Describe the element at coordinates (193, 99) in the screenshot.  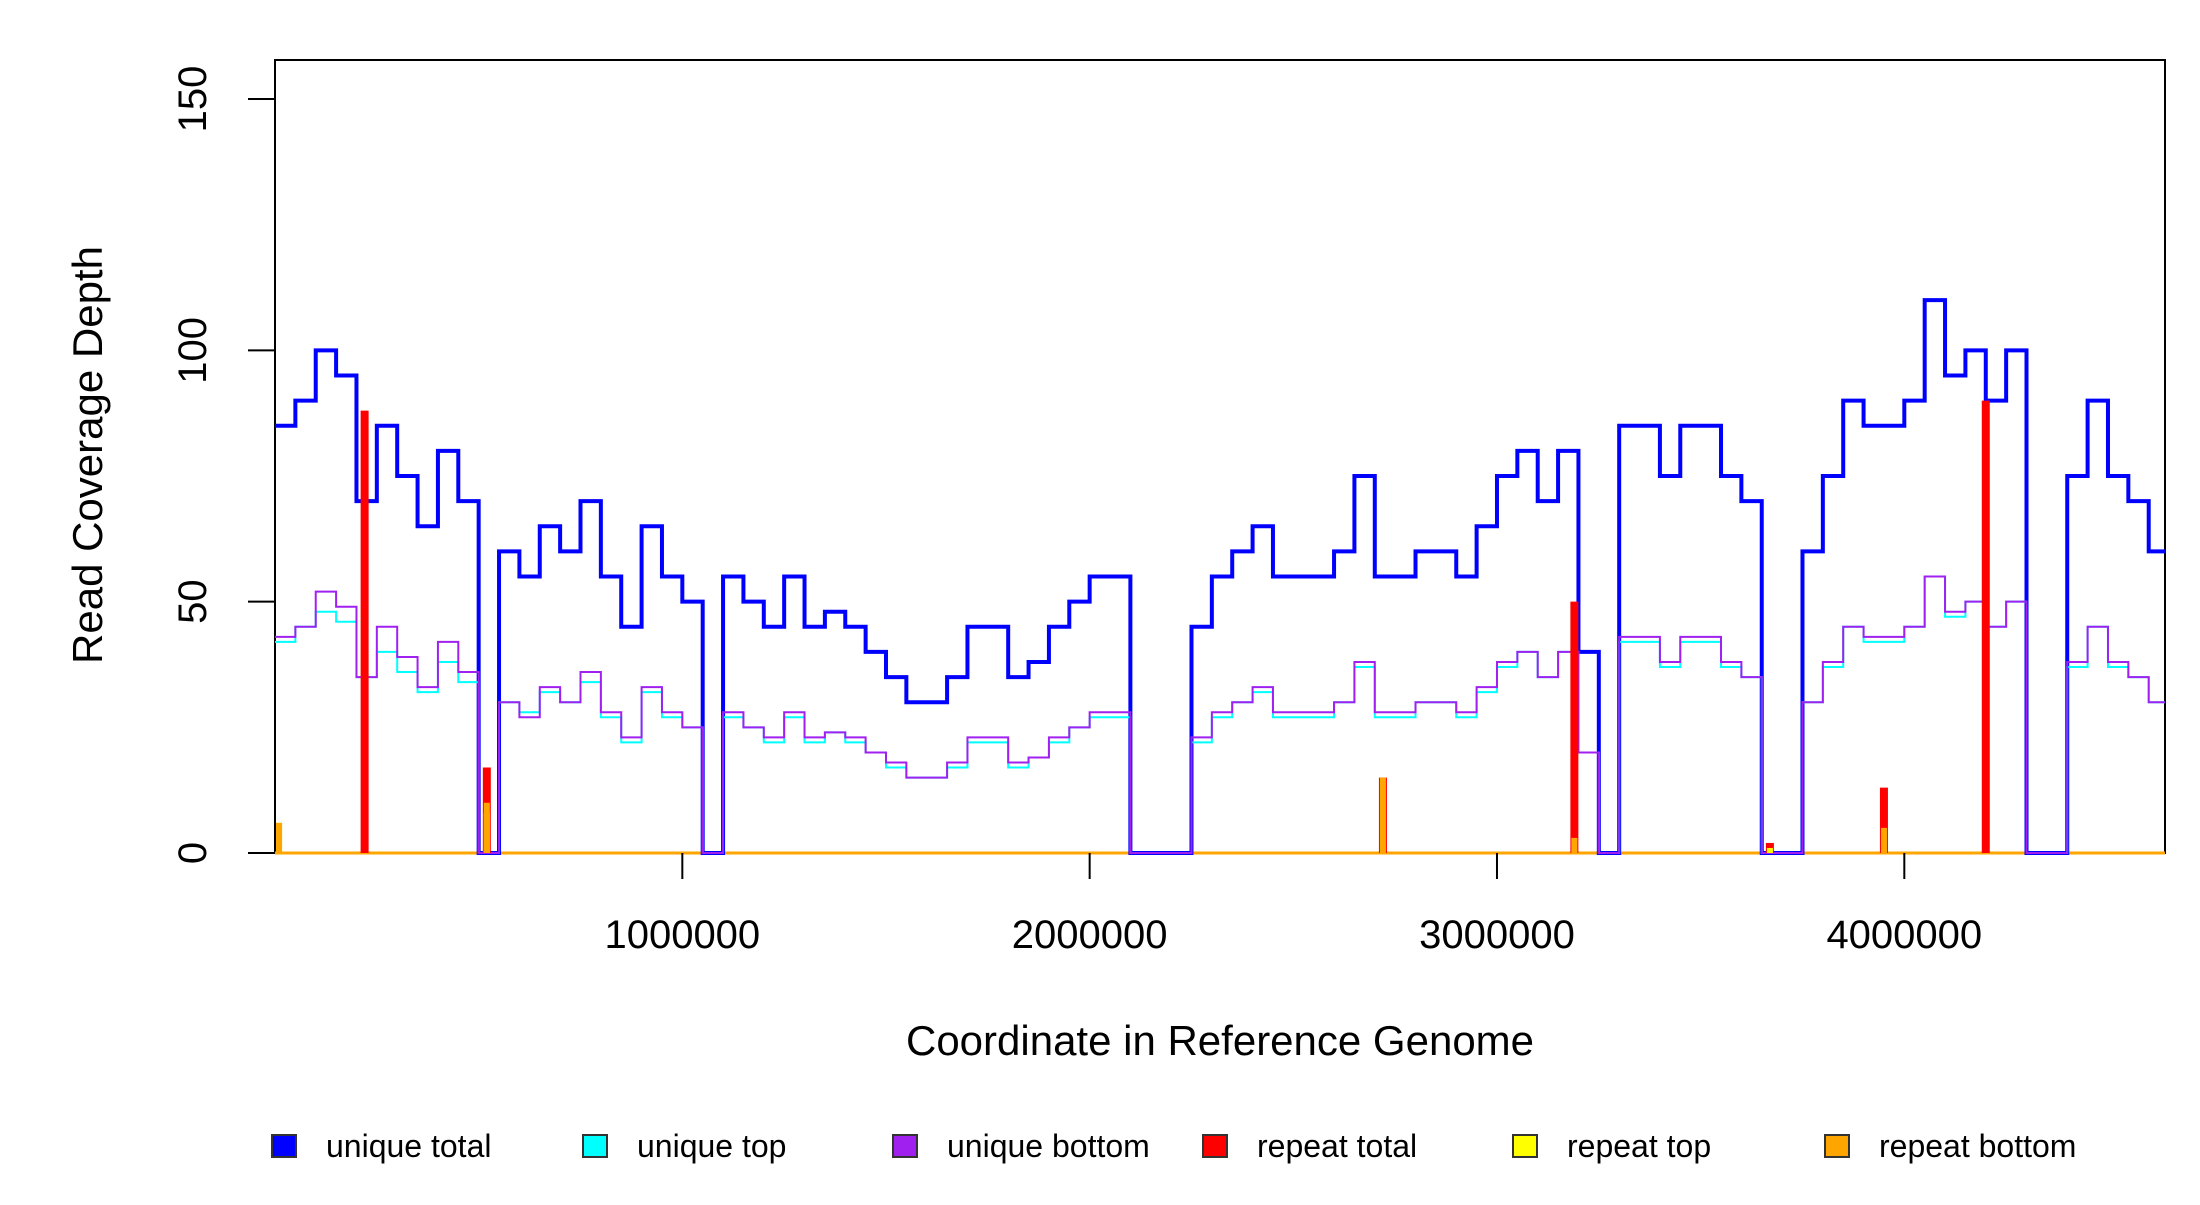
I see `y-tick-label: 150` at that location.